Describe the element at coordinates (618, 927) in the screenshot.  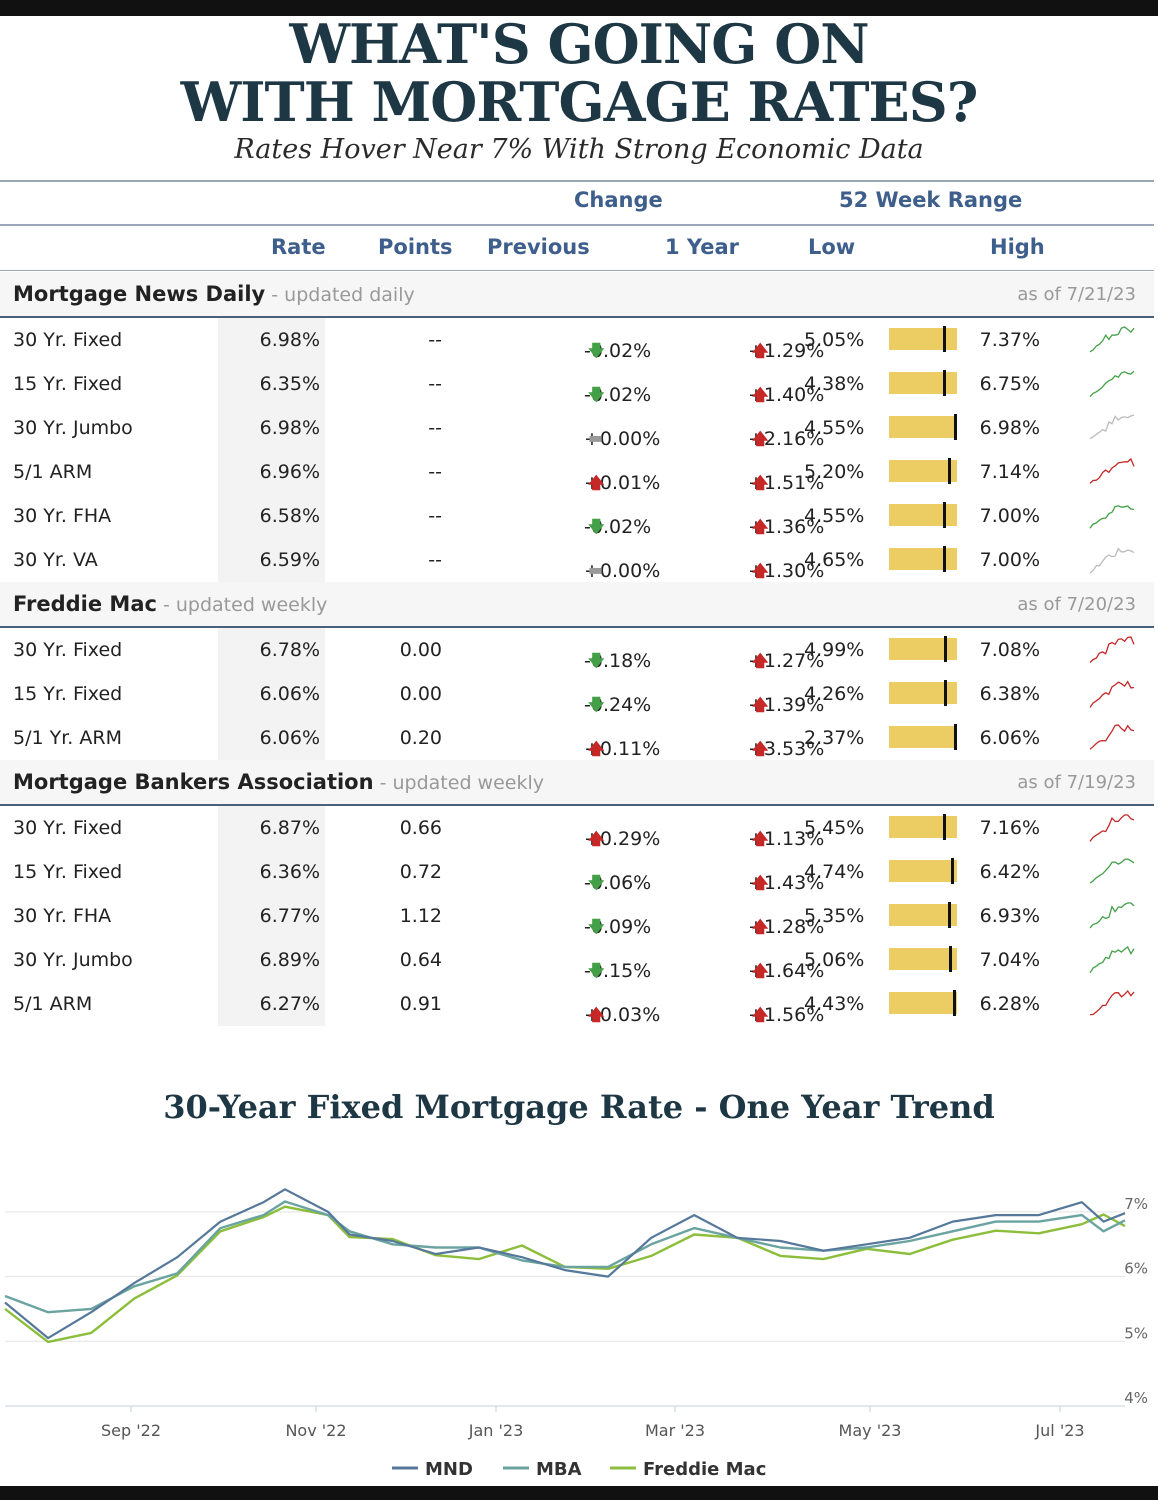
I see `previous-change-value: -0.09%` at that location.